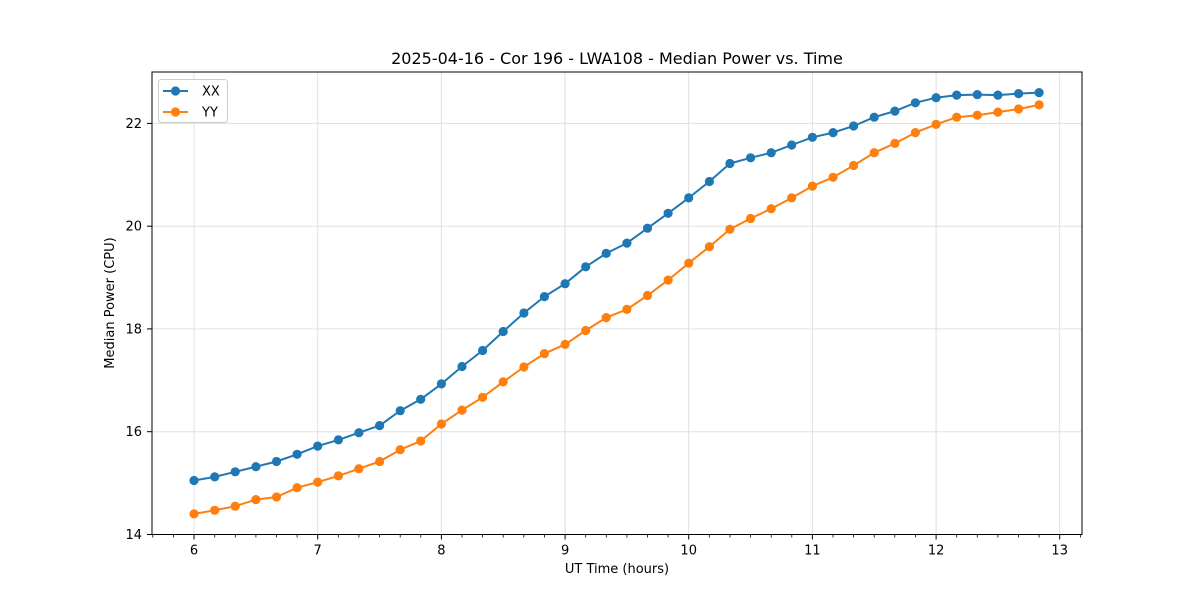 This screenshot has width=1200, height=600. Describe the element at coordinates (133, 227) in the screenshot. I see `y-tick-label: 20` at that location.